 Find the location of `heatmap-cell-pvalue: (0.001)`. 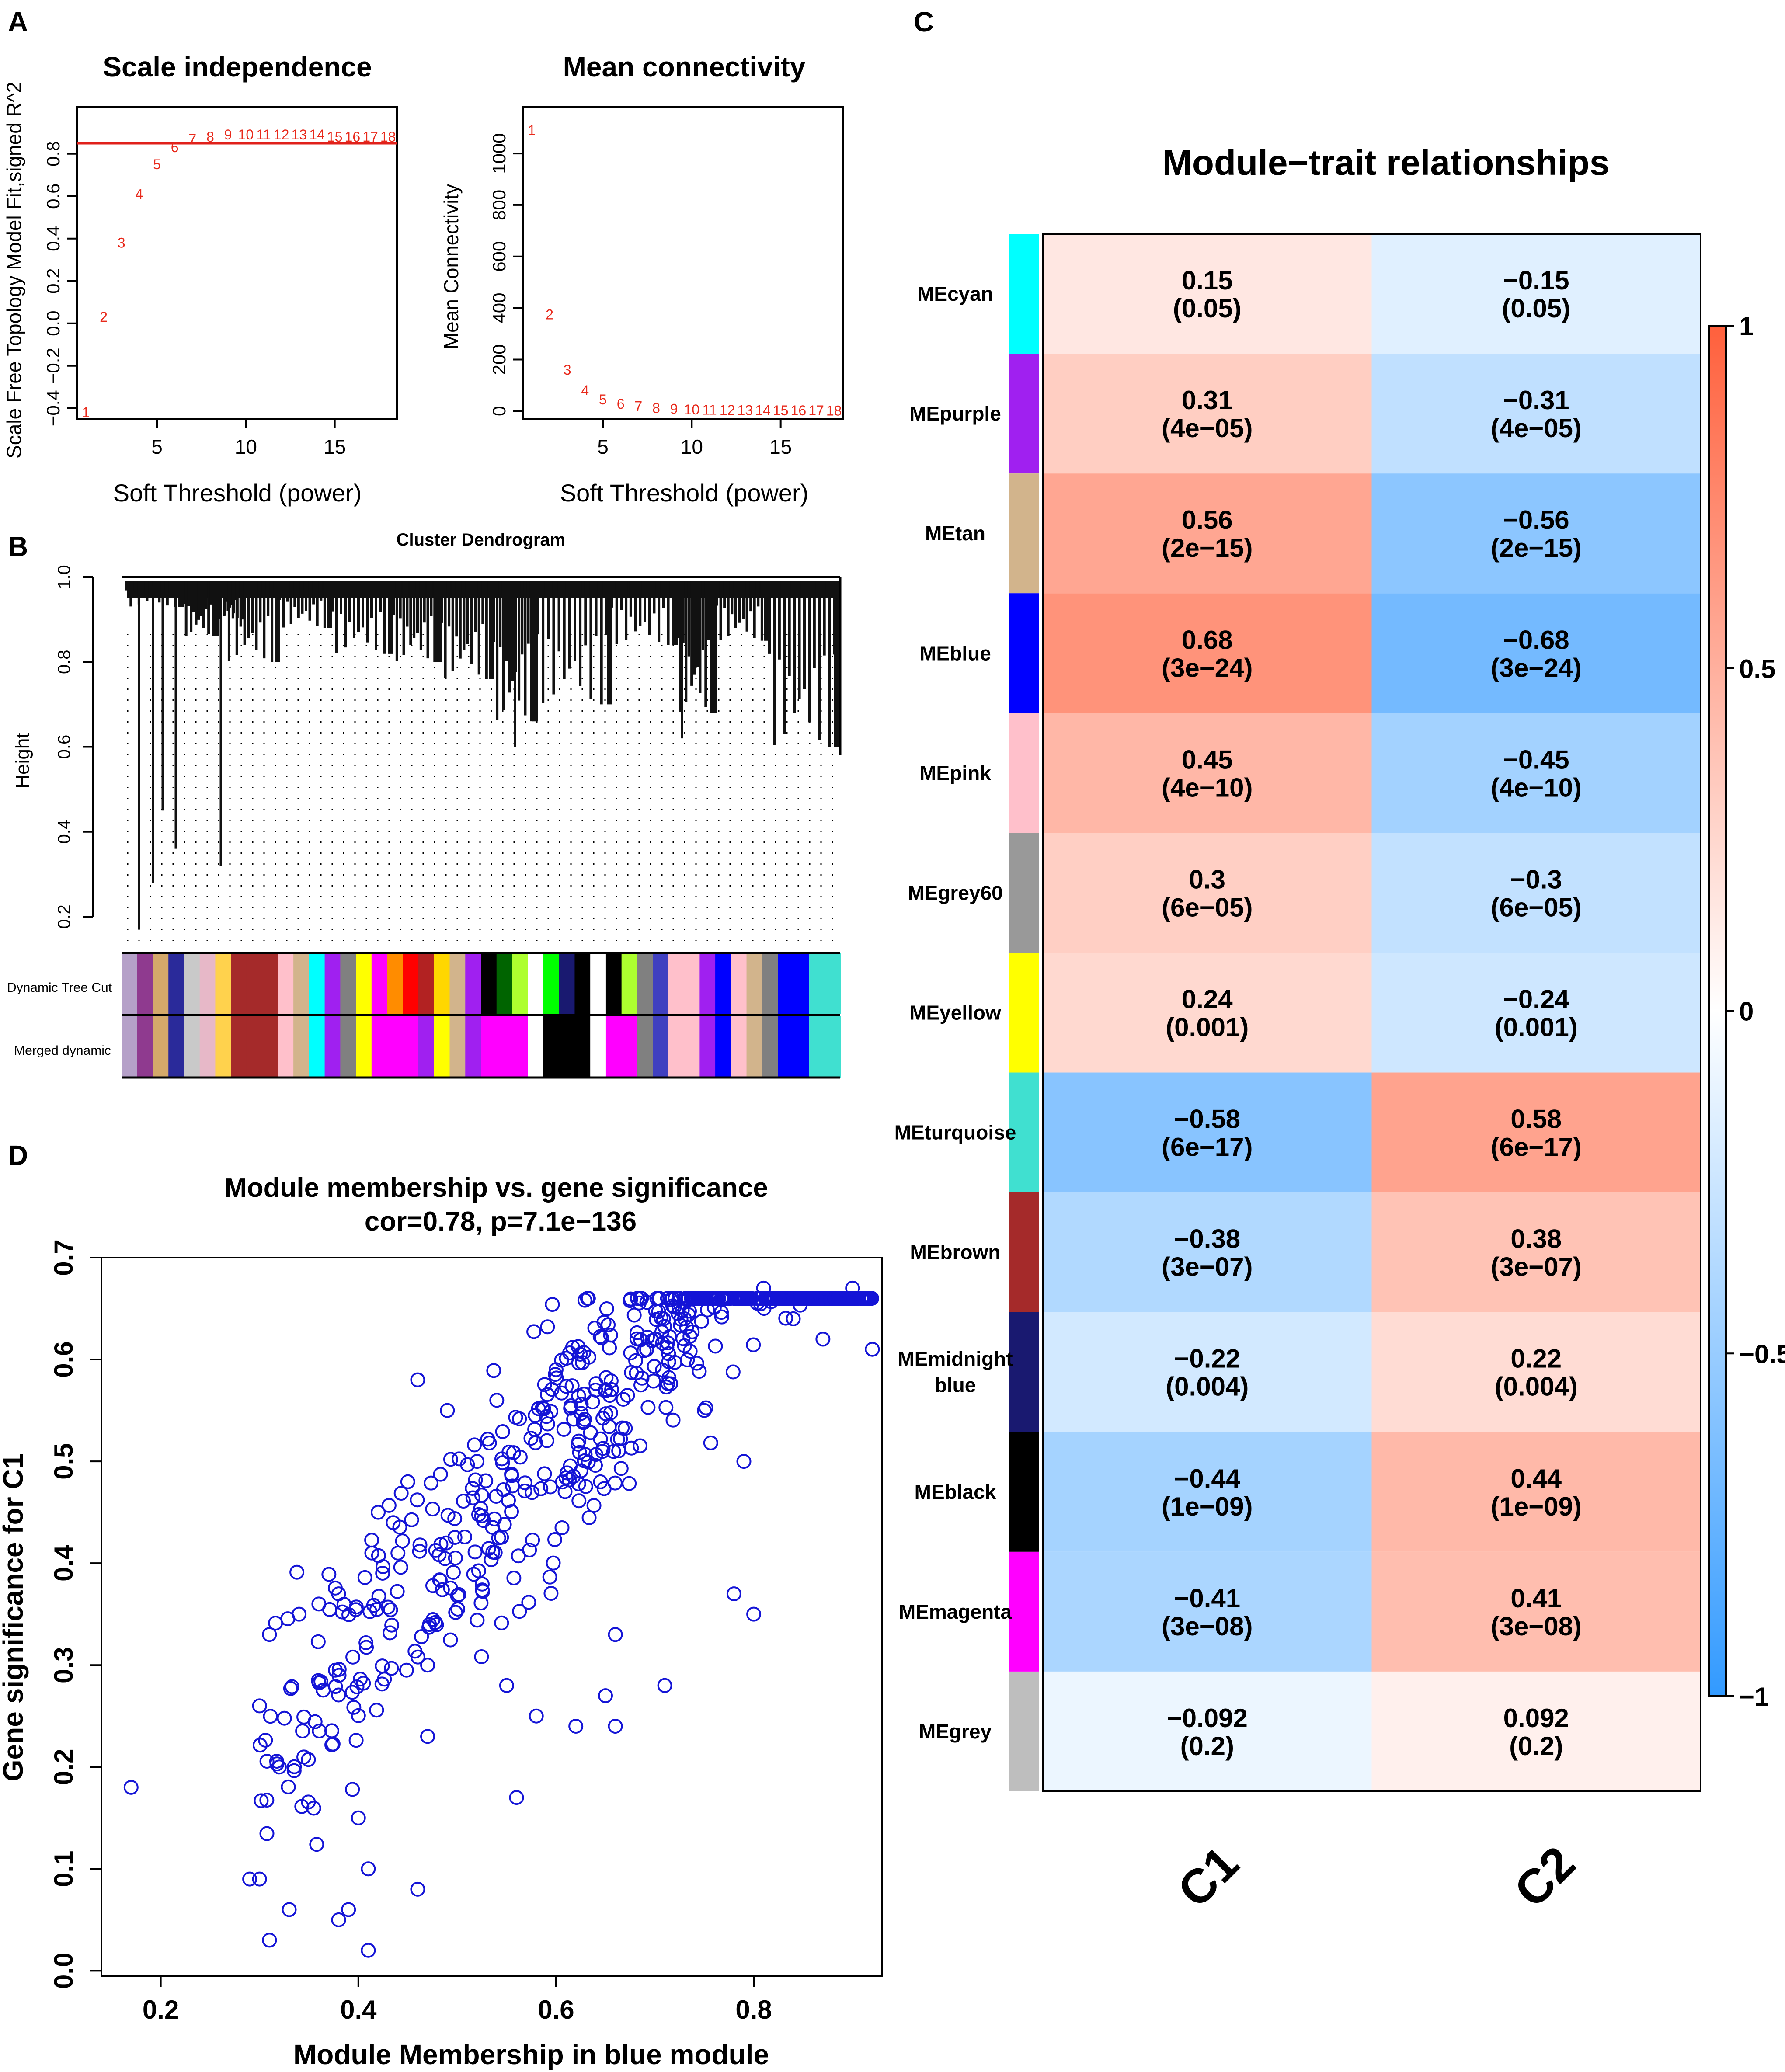

heatmap-cell-pvalue: (0.001) is located at coordinates (1536, 1027).